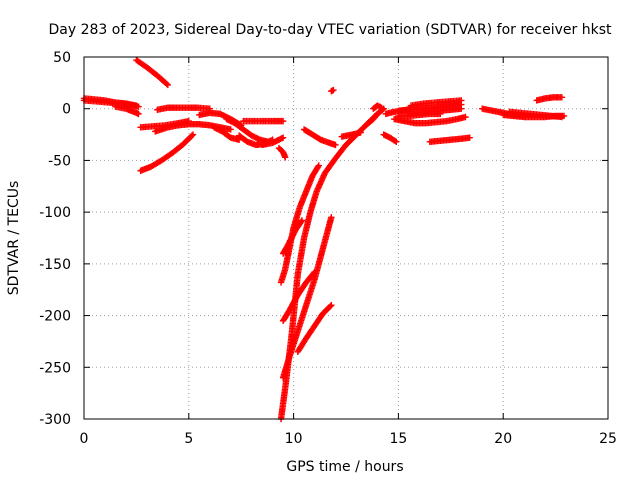 This screenshot has width=640, height=480. What do you see at coordinates (55, 265) in the screenshot?
I see `y-tick-label: -150` at bounding box center [55, 265].